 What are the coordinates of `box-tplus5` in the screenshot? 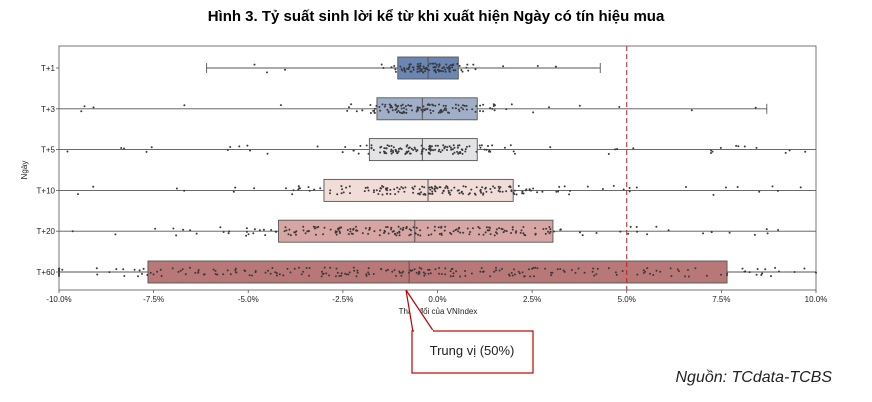 It's located at (423, 150).